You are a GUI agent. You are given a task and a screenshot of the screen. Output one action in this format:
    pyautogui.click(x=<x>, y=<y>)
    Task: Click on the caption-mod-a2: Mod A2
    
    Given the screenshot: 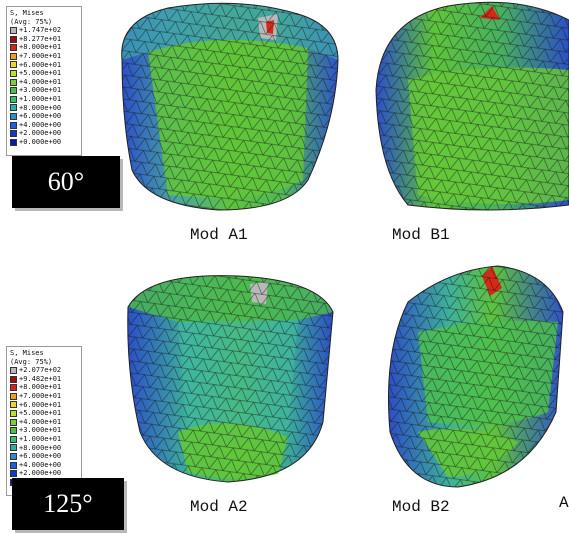 What is the action you would take?
    pyautogui.click(x=219, y=507)
    